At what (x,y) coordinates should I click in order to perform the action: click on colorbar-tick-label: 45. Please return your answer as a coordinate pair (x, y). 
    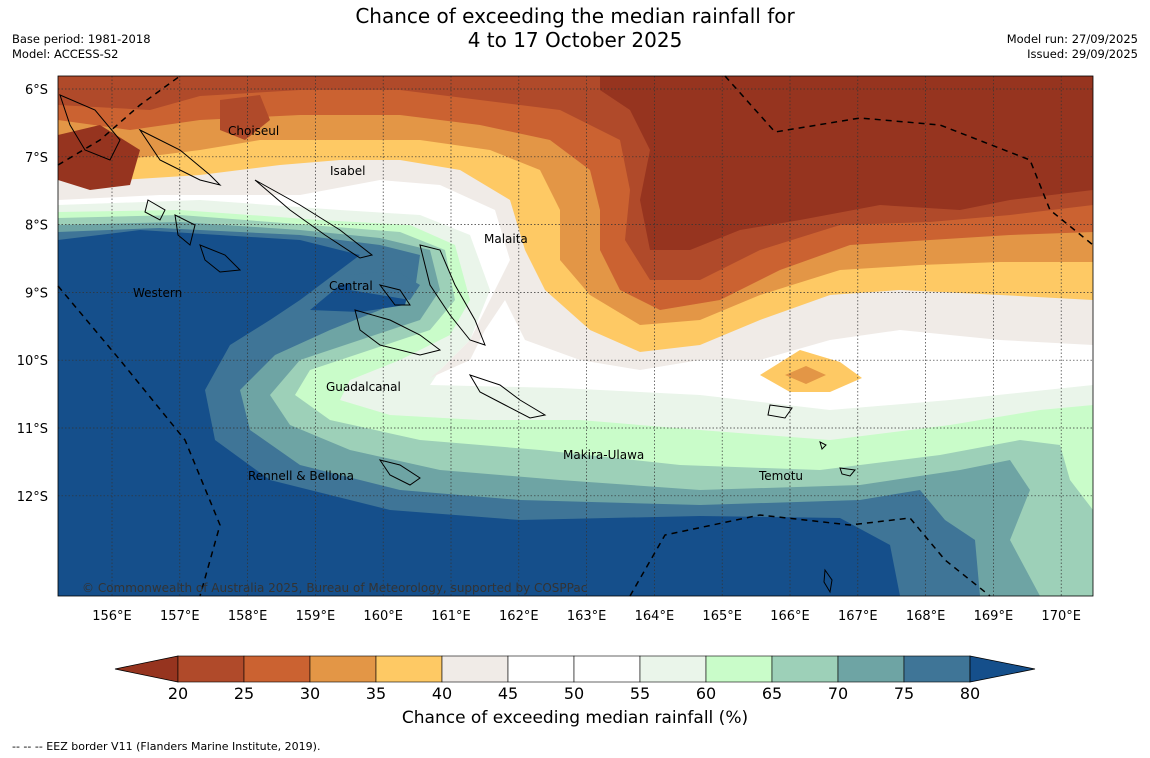
    Looking at the image, I should click on (508, 693).